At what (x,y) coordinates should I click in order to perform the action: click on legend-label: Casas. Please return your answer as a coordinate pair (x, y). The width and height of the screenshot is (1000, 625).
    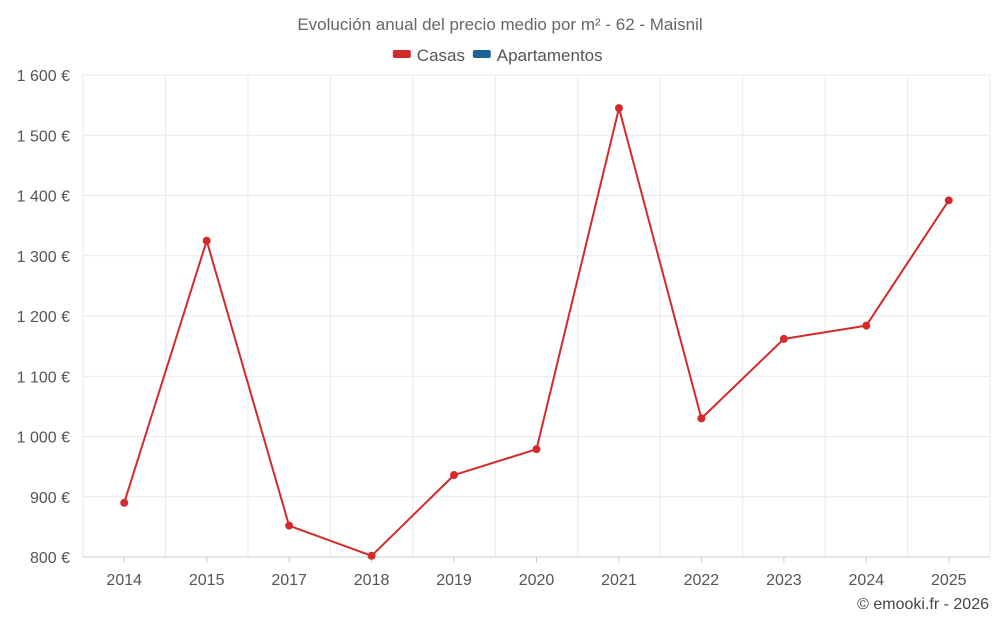
    Looking at the image, I should click on (441, 55).